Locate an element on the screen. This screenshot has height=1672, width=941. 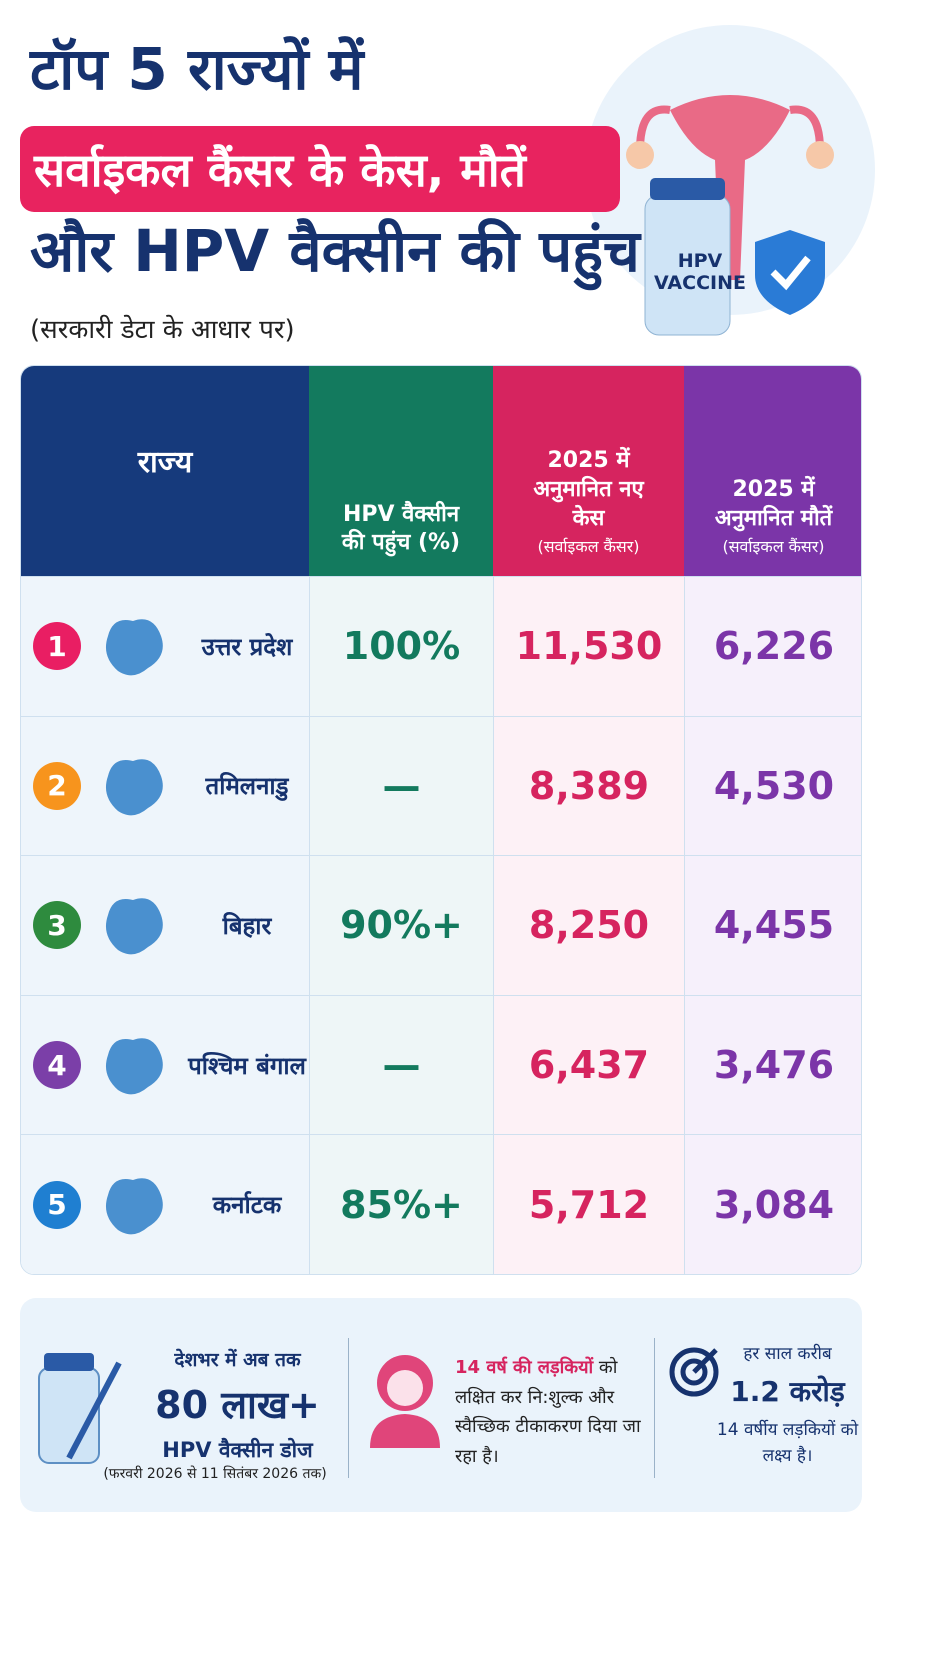
cases: 8,250 is located at coordinates (588, 925).